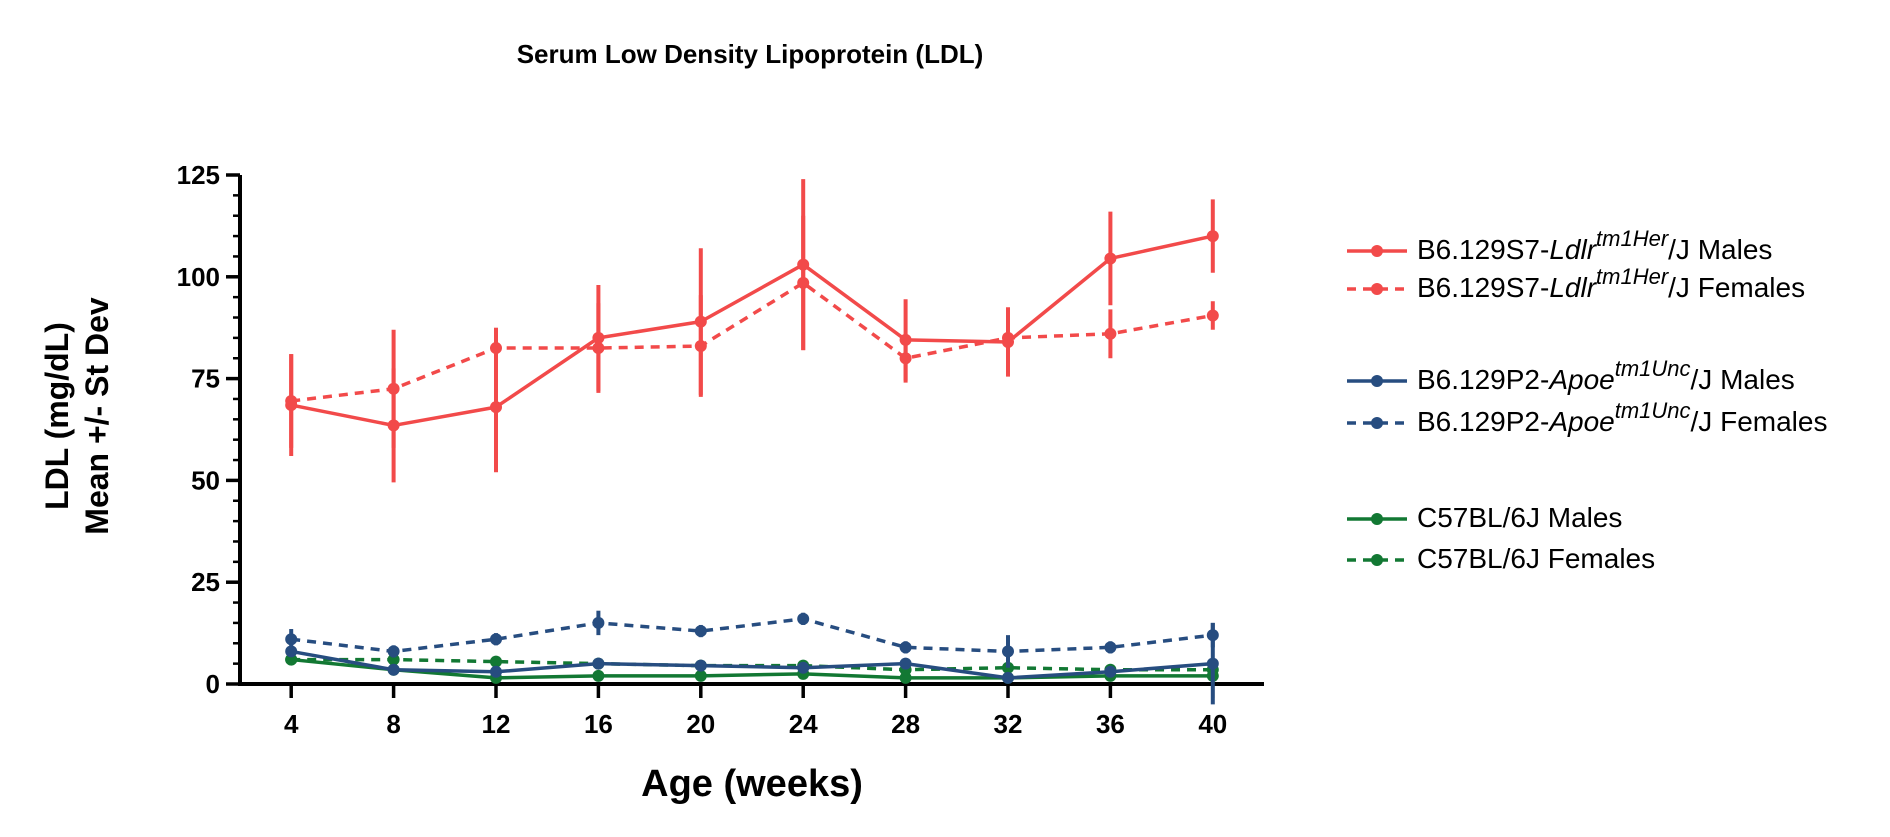 Image resolution: width=1890 pixels, height=837 pixels. I want to click on x-tick-label: 40, so click(1212, 724).